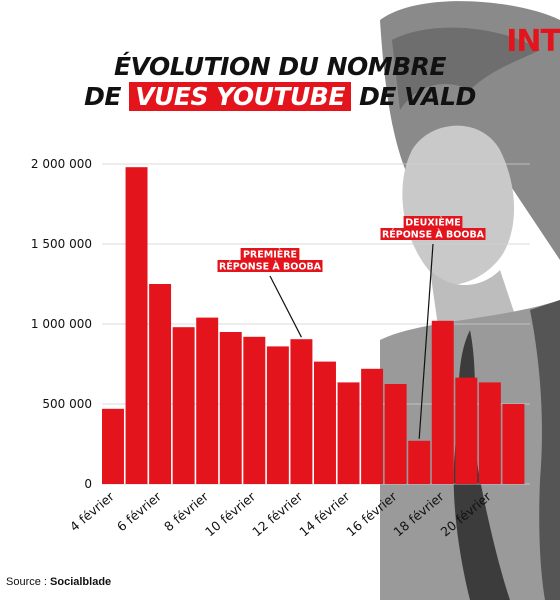  I want to click on x-tick-label: 6 février, so click(139, 511).